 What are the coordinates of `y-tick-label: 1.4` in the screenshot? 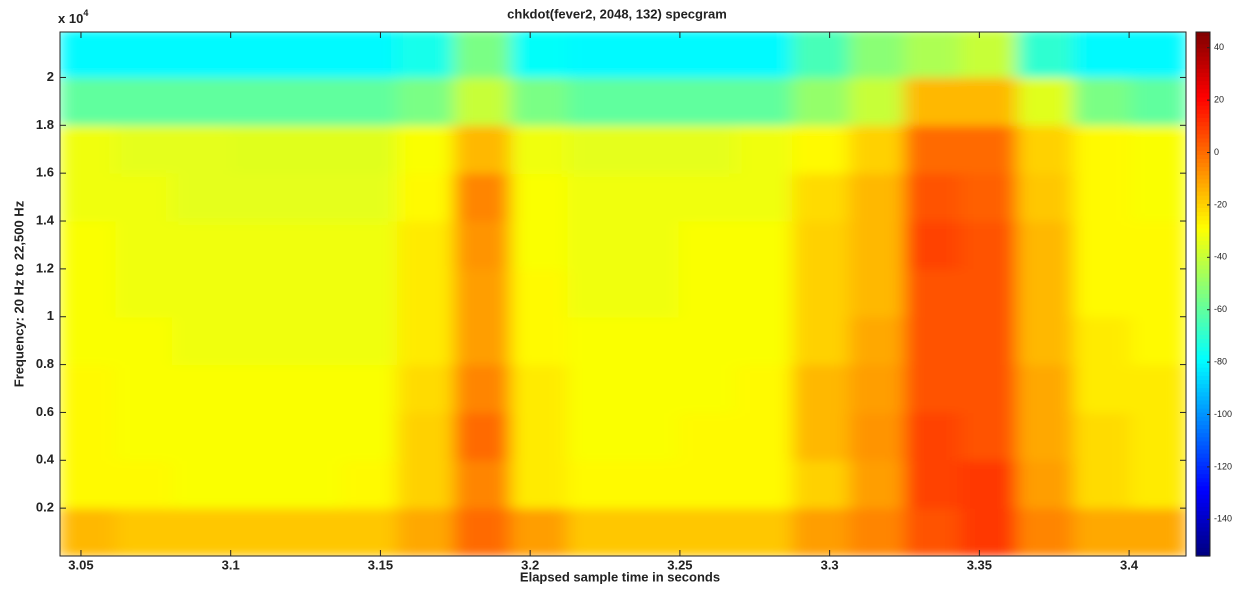 It's located at (45, 219).